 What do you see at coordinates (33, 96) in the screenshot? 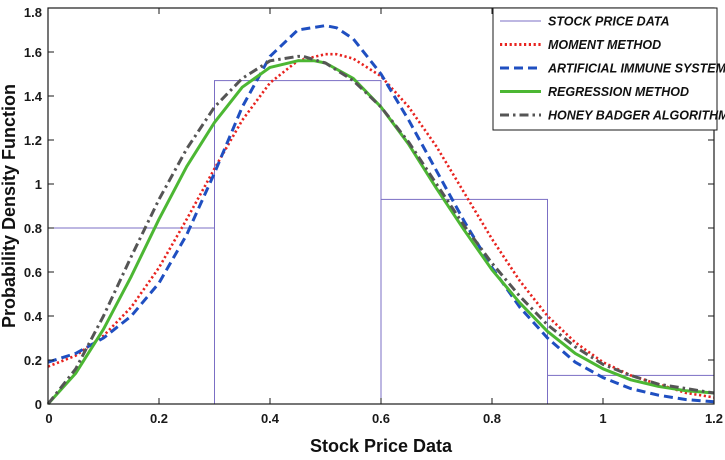
I see `y-tick-label: 1.4` at bounding box center [33, 96].